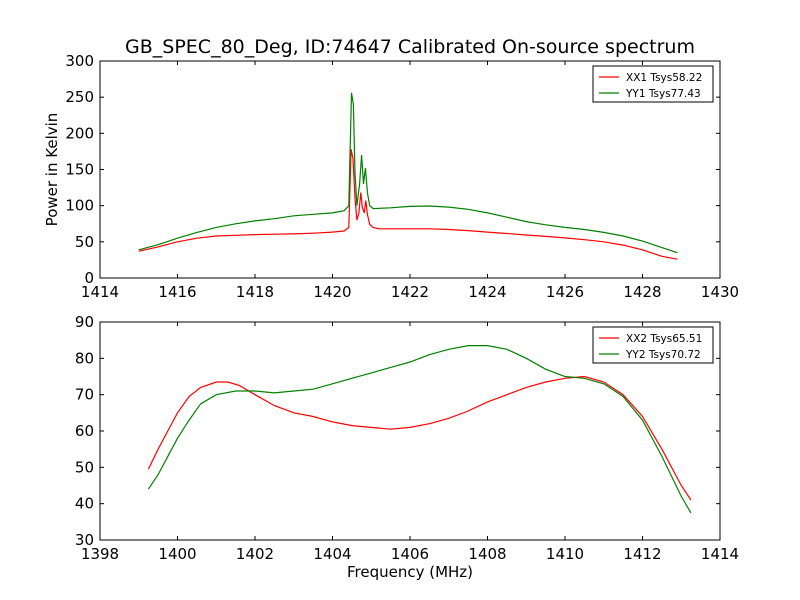  Describe the element at coordinates (84, 540) in the screenshot. I see `y-tick-label: 30` at that location.